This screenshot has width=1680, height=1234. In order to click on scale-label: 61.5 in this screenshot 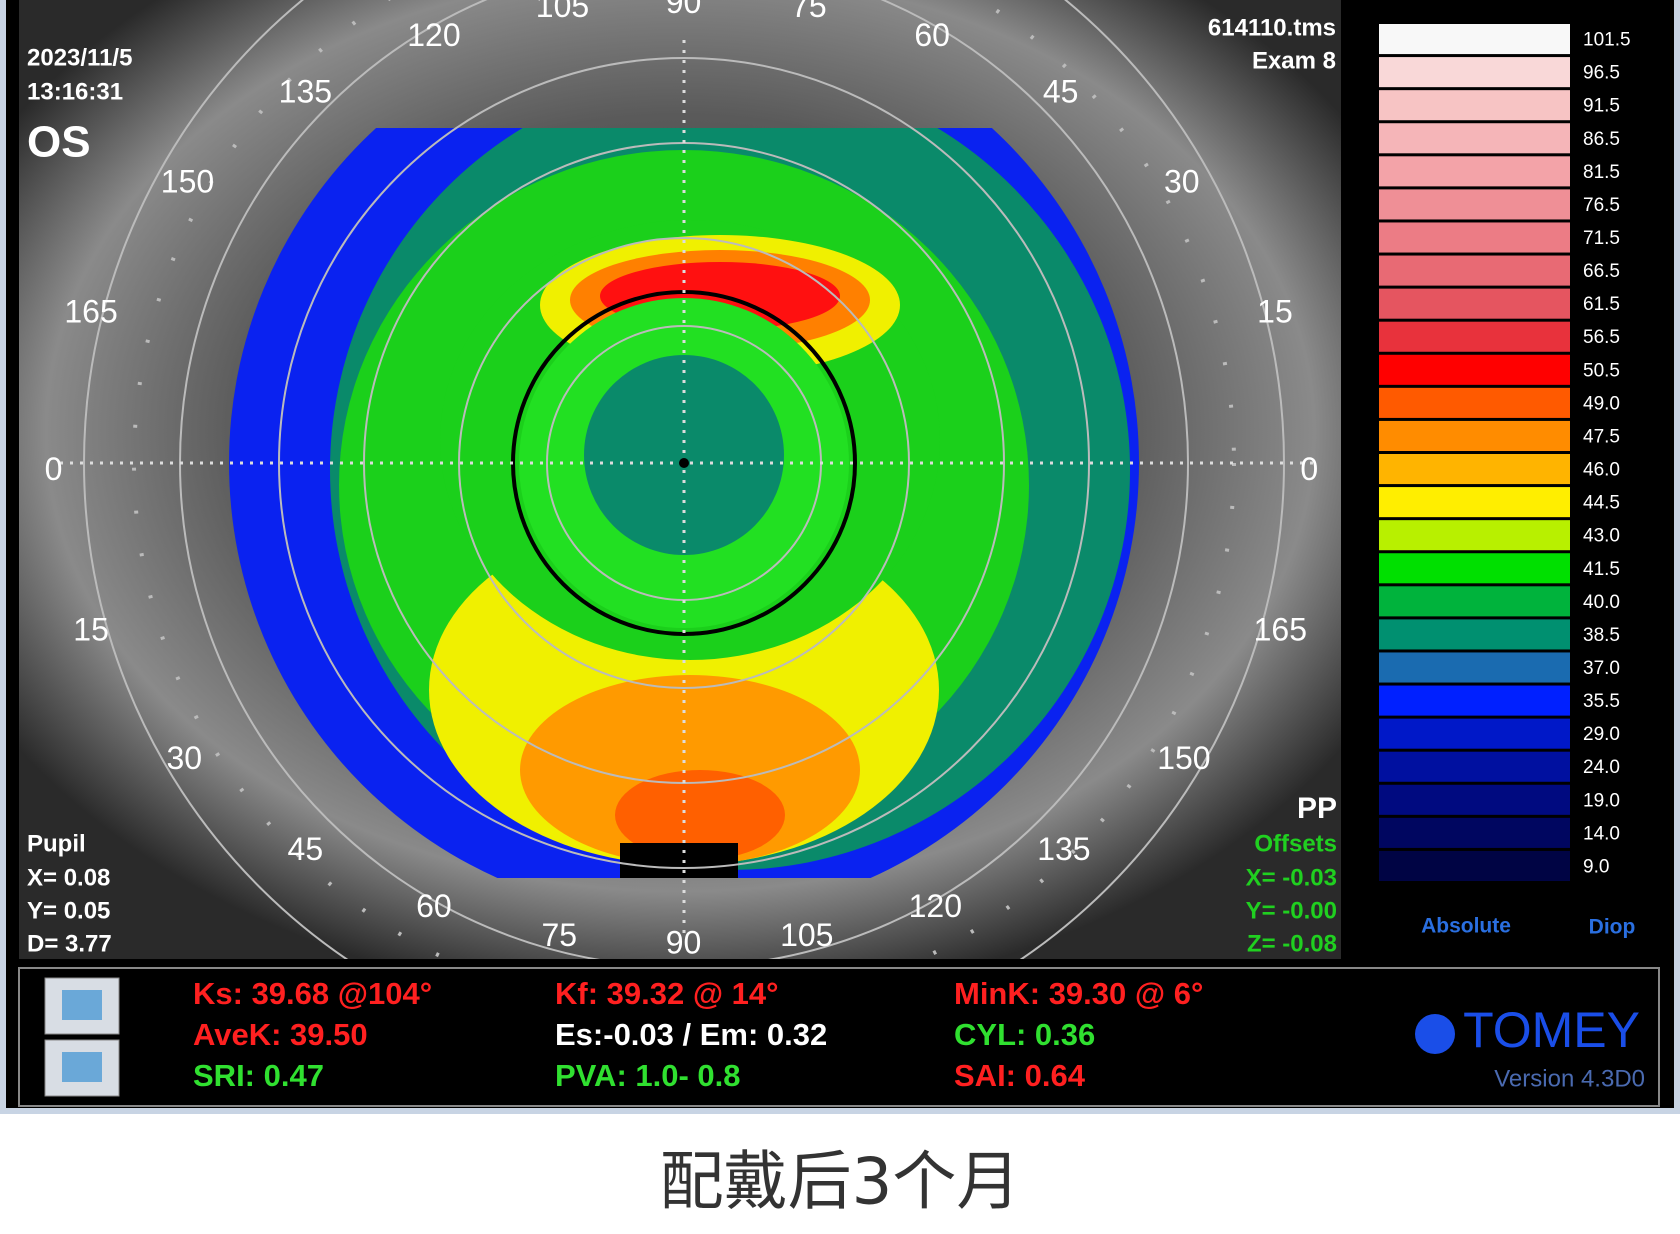, I will do `click(1601, 304)`.